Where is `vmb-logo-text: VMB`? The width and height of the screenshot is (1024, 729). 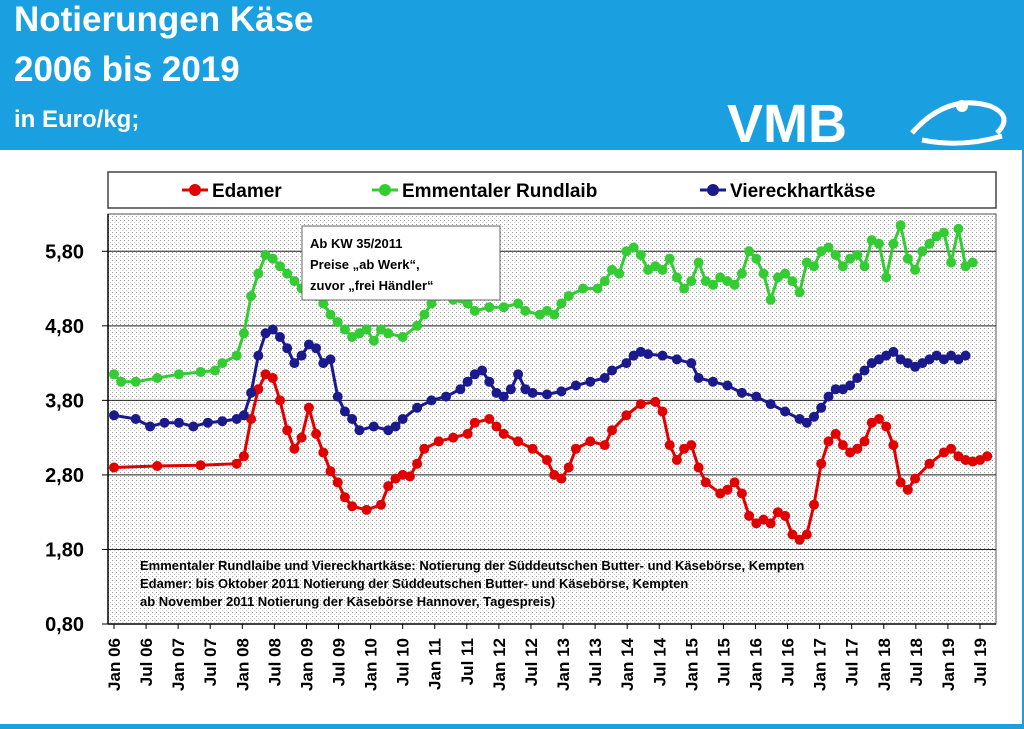
vmb-logo-text: VMB is located at coordinates (787, 122).